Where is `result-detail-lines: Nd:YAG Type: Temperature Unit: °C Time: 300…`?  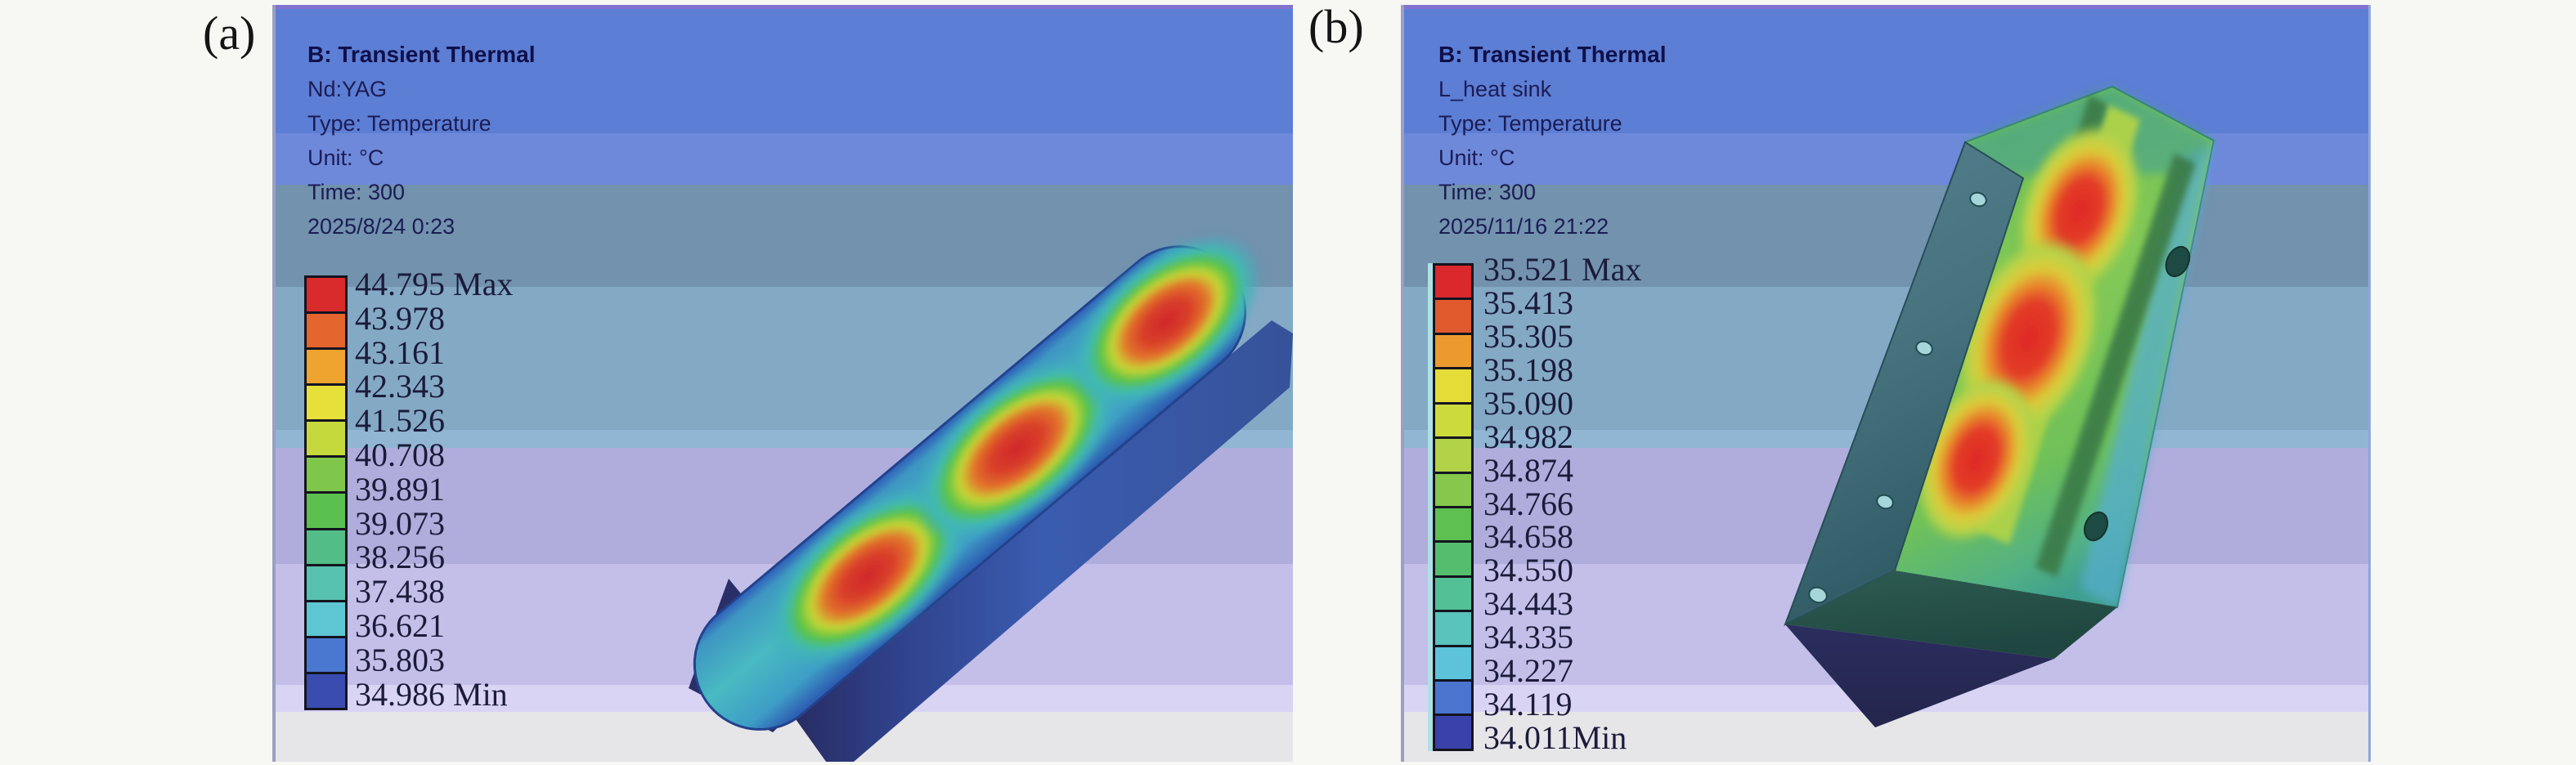 result-detail-lines: Nd:YAG Type: Temperature Unit: °C Time: 300… is located at coordinates (421, 158).